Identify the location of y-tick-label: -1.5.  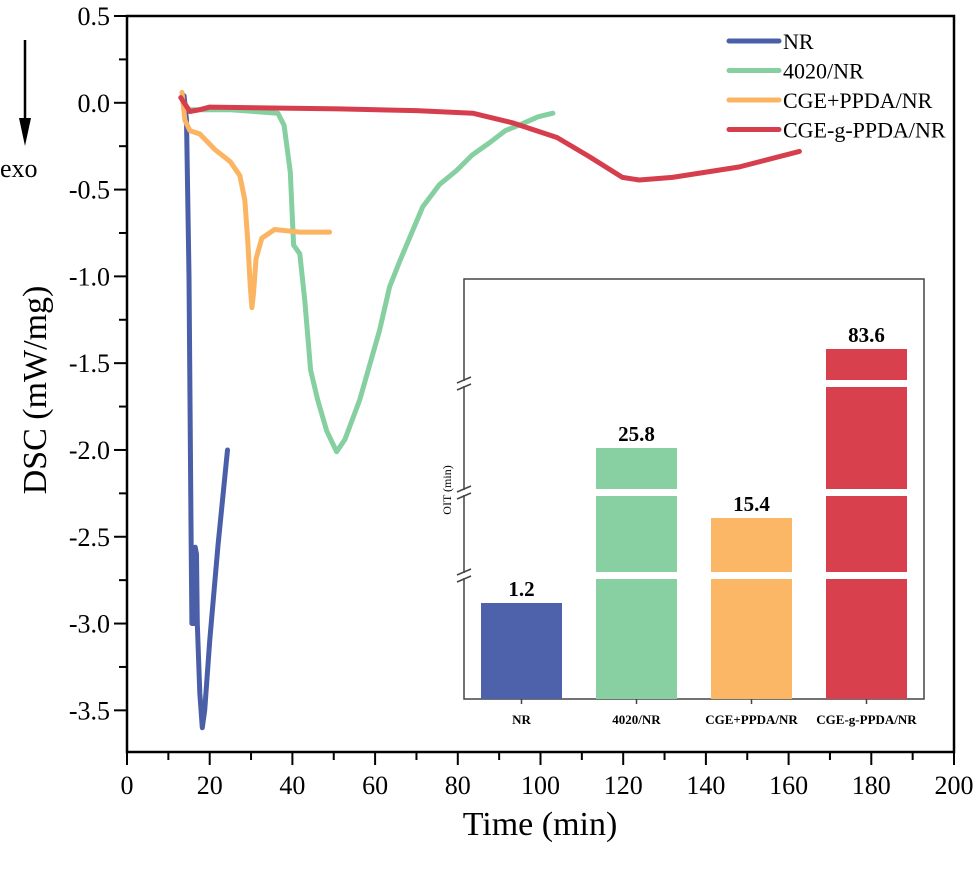
(89, 363).